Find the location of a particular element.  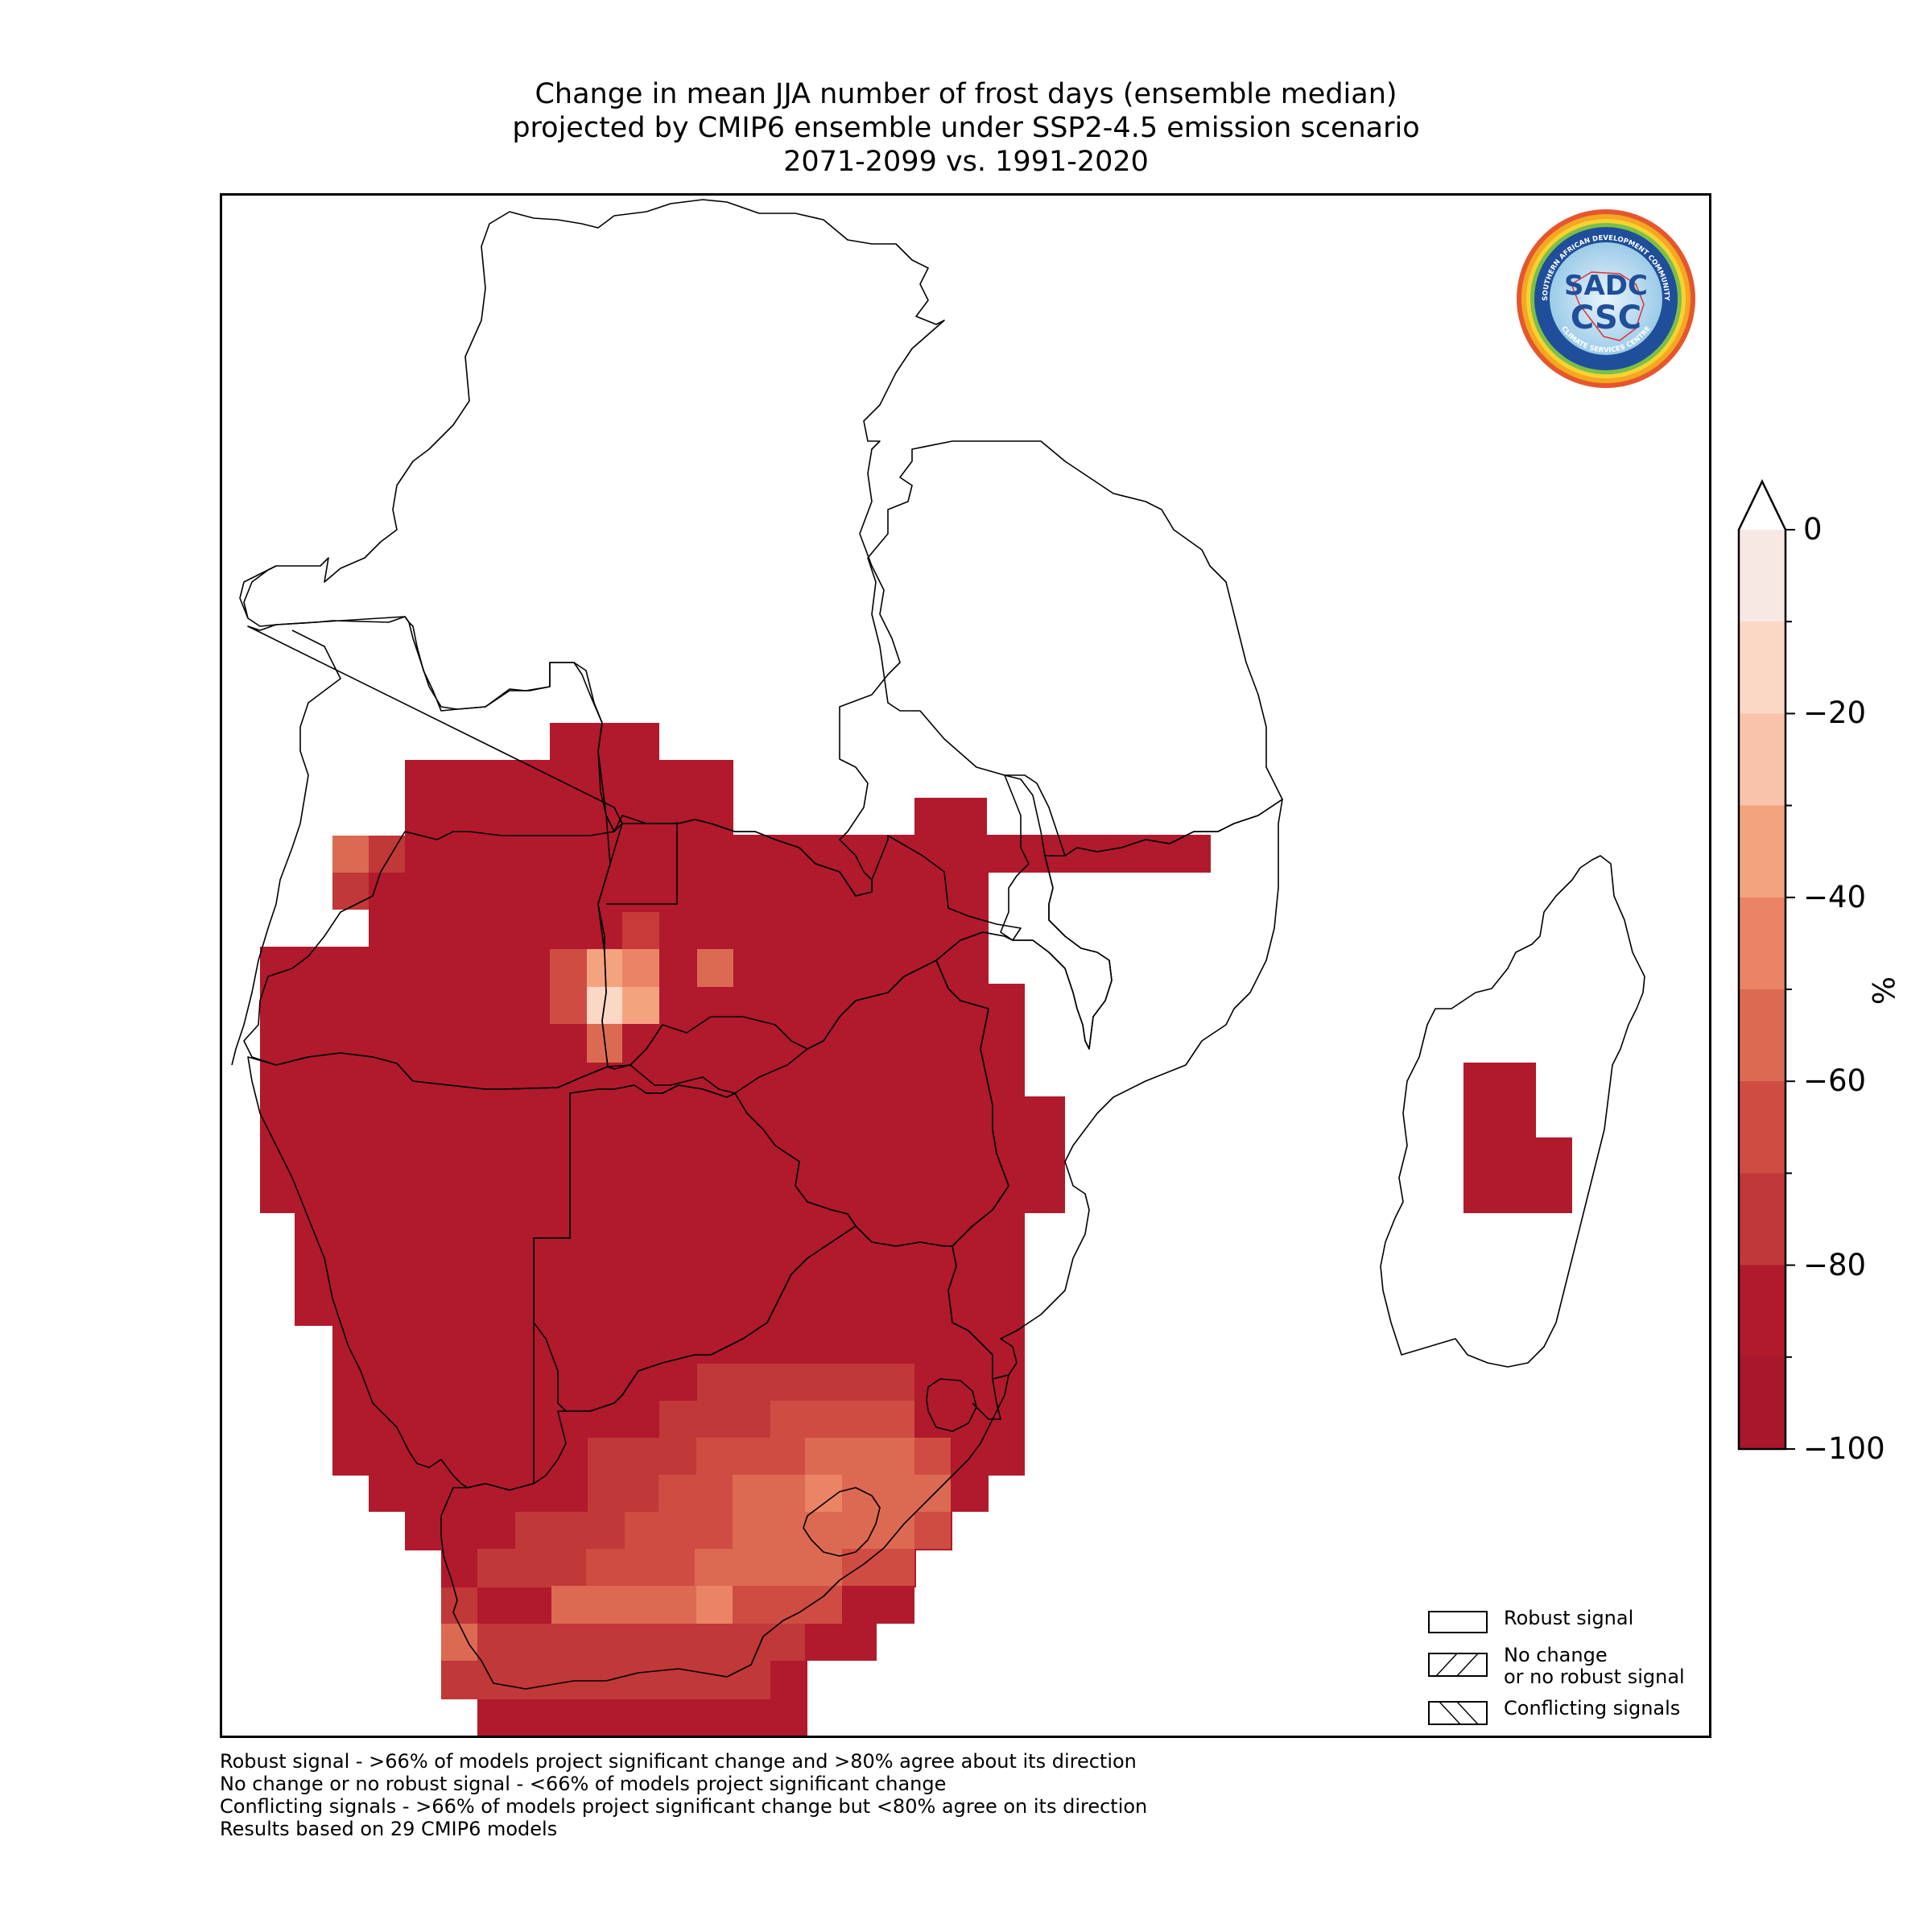

colorbar-tick-marks is located at coordinates (1790, 989).